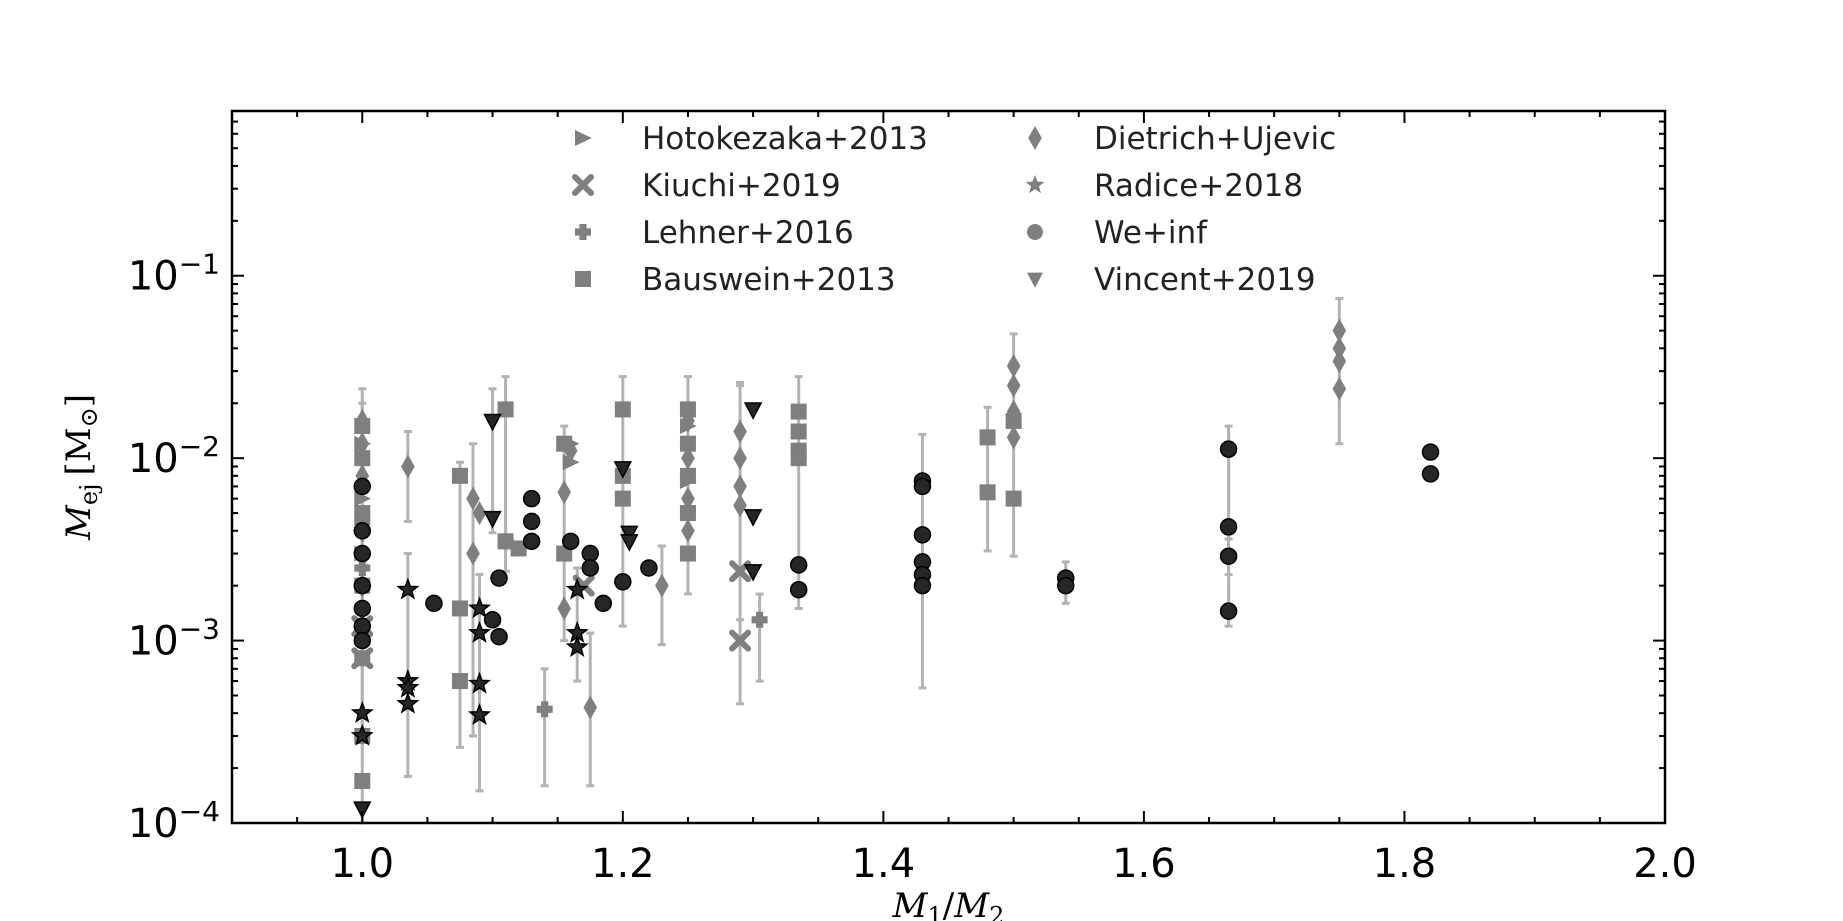 This screenshot has height=921, width=1843. I want to click on legend-item: Lehner+2016, so click(714, 233).